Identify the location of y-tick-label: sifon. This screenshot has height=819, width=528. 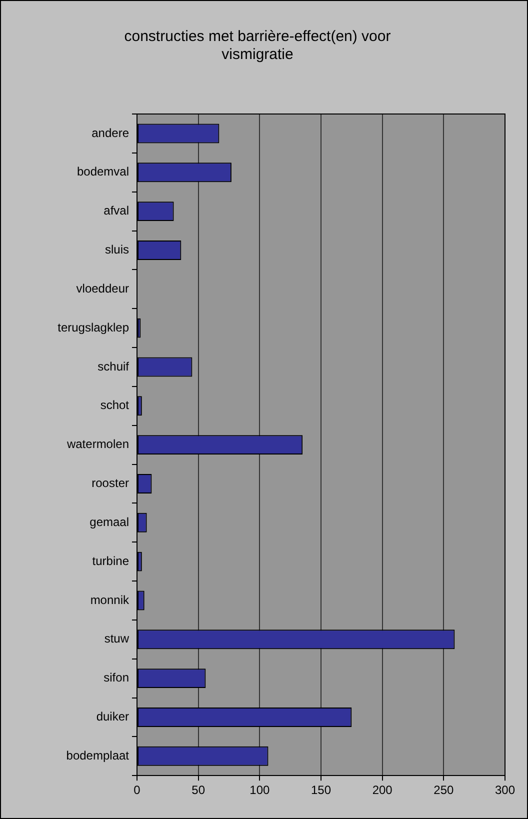
(116, 677).